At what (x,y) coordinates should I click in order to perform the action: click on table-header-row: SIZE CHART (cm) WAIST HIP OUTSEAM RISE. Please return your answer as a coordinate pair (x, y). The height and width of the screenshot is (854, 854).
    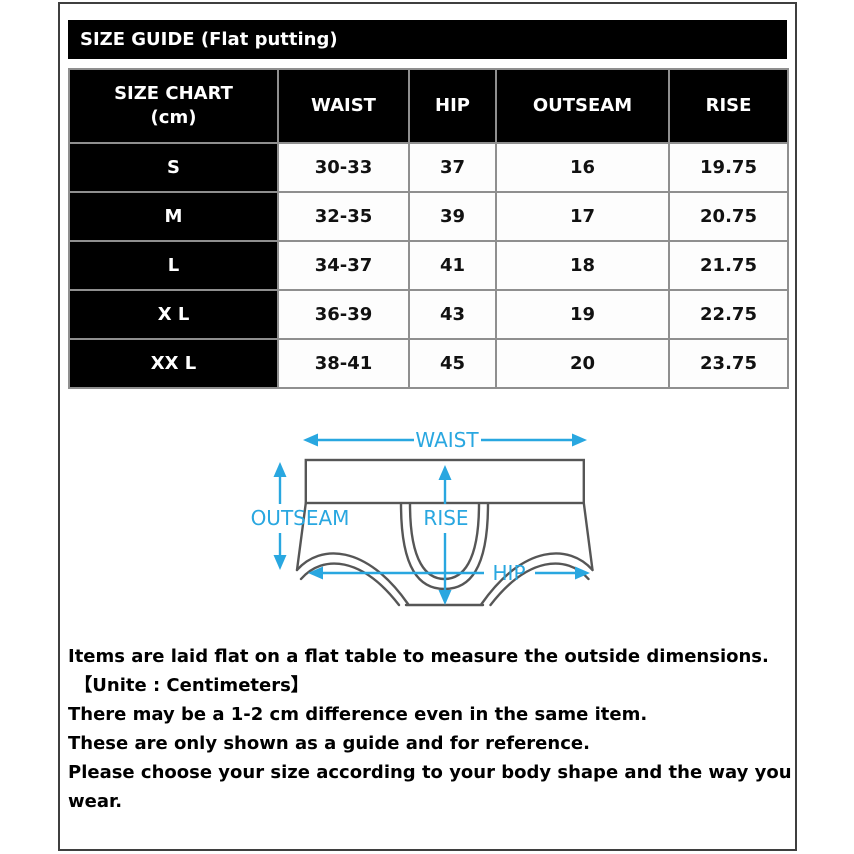
    Looking at the image, I should click on (428, 106).